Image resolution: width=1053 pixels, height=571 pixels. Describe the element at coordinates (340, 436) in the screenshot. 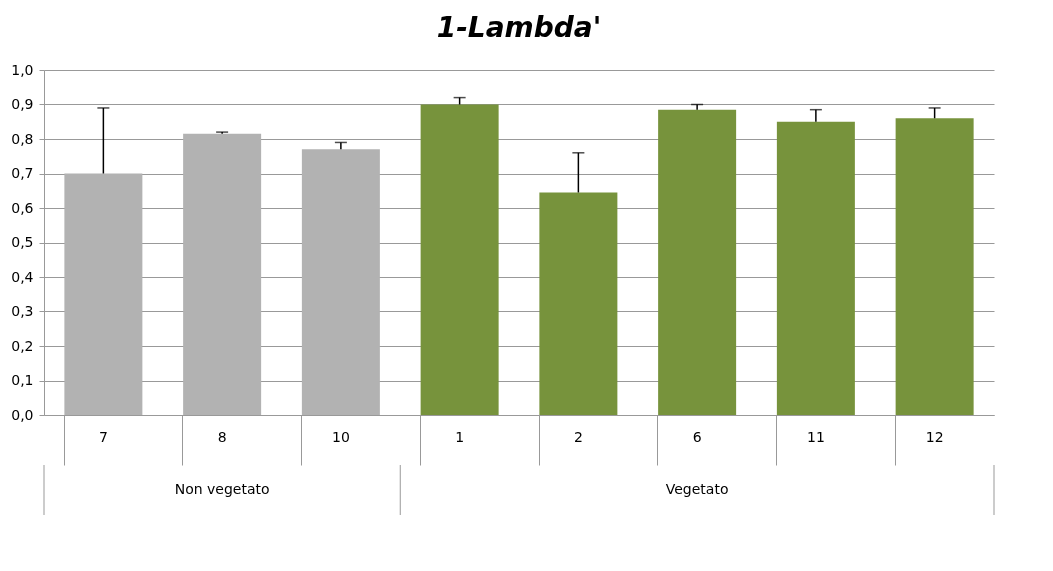

I see `x-tick-label: 10` at that location.